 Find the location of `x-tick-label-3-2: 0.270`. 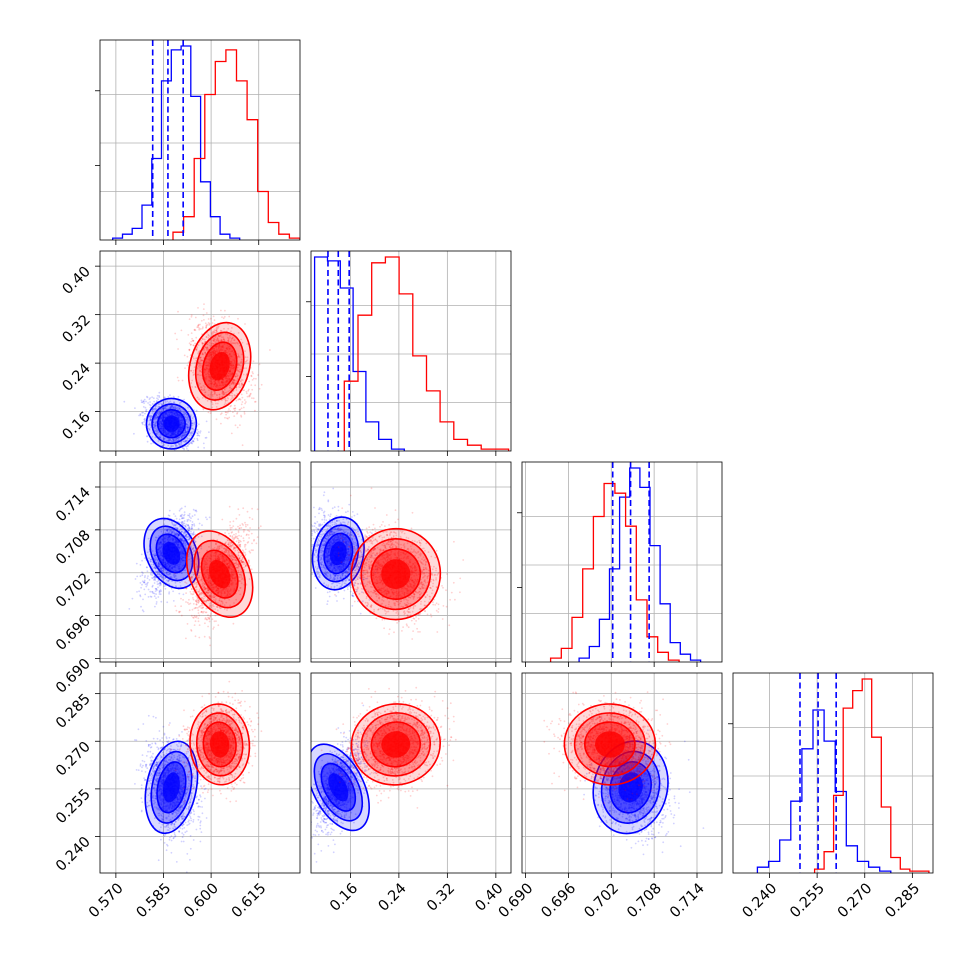

x-tick-label-3-2: 0.270 is located at coordinates (855, 901).